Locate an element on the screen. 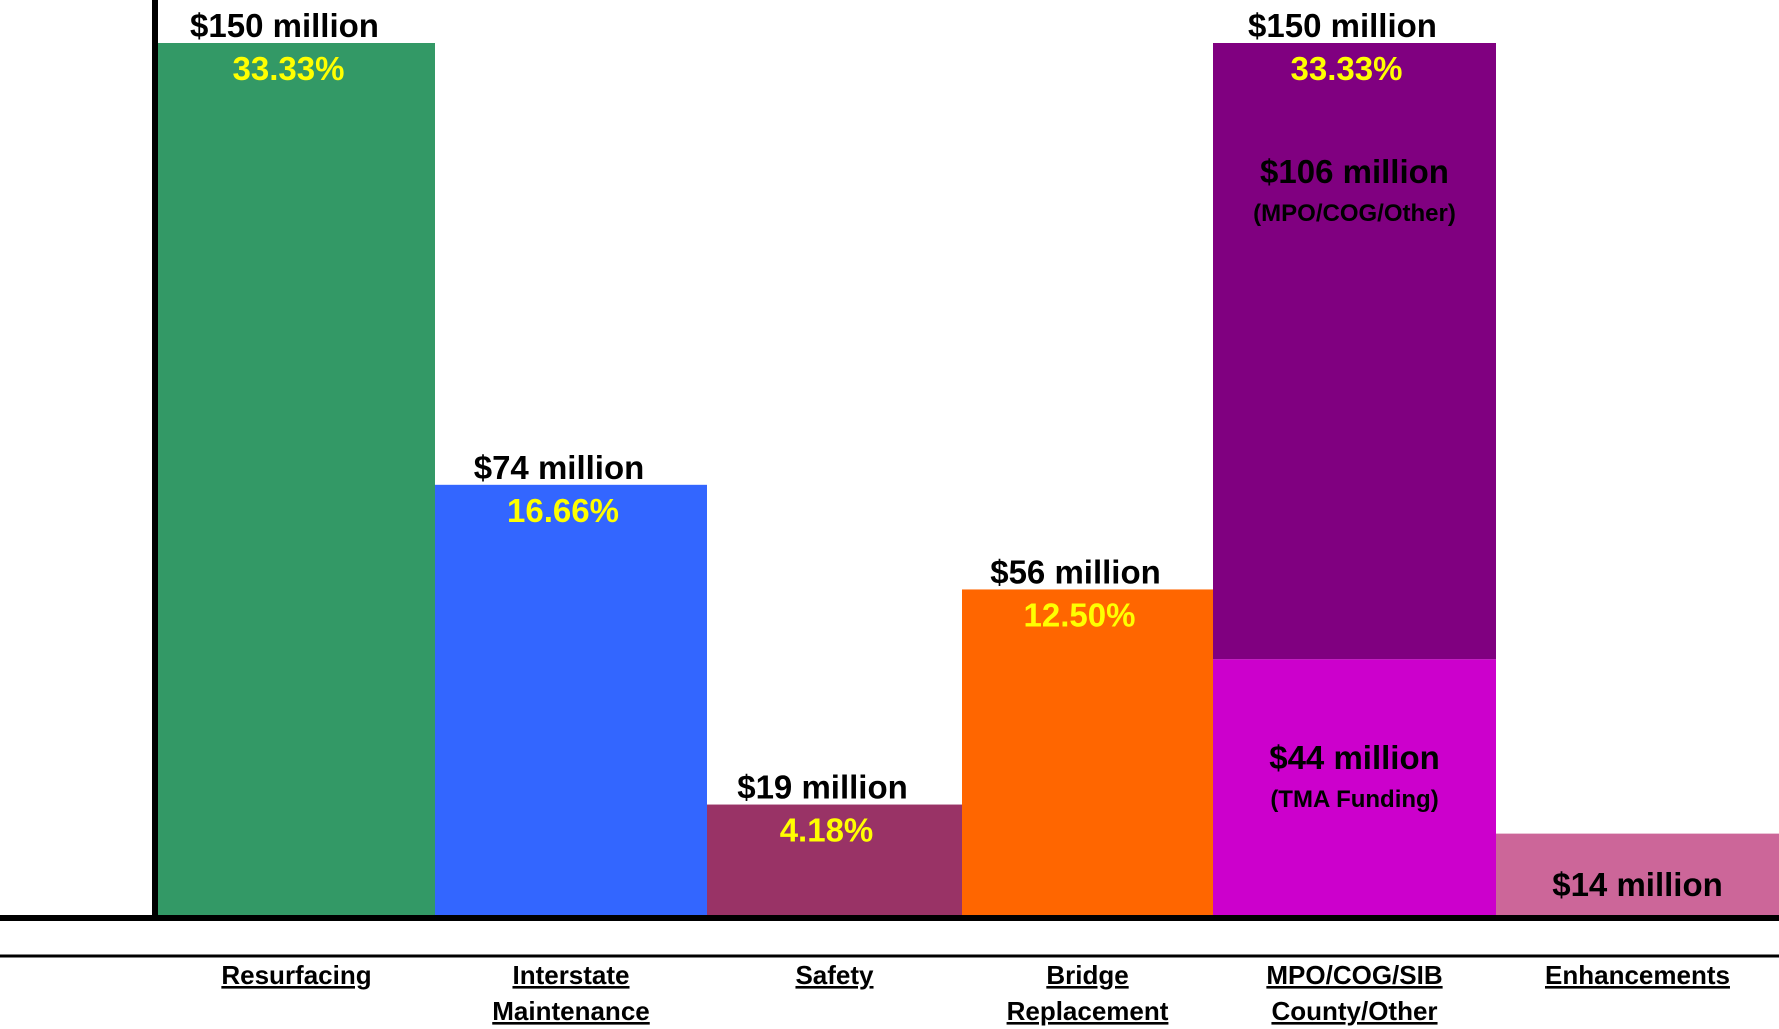 The width and height of the screenshot is (1779, 1029). bar-percent-label: 16.66% is located at coordinates (563, 510).